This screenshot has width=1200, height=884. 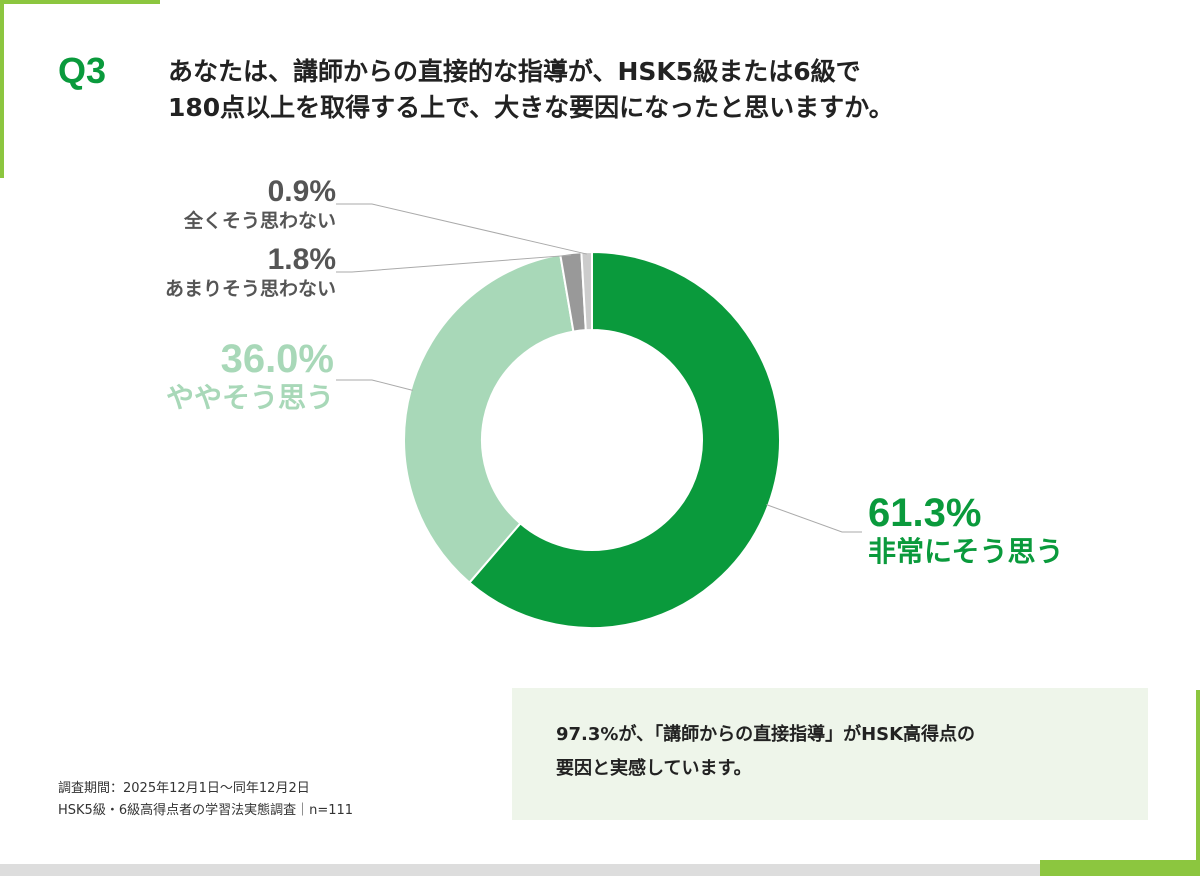 What do you see at coordinates (260, 205) in the screenshot?
I see `slice-label-not-at-all: 0.9% 全くそう思わない` at bounding box center [260, 205].